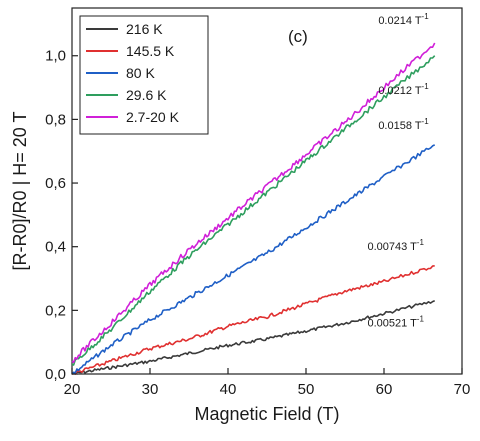 The height and width of the screenshot is (441, 480). What do you see at coordinates (146, 95) in the screenshot?
I see `legend-label: 29.6 K` at bounding box center [146, 95].